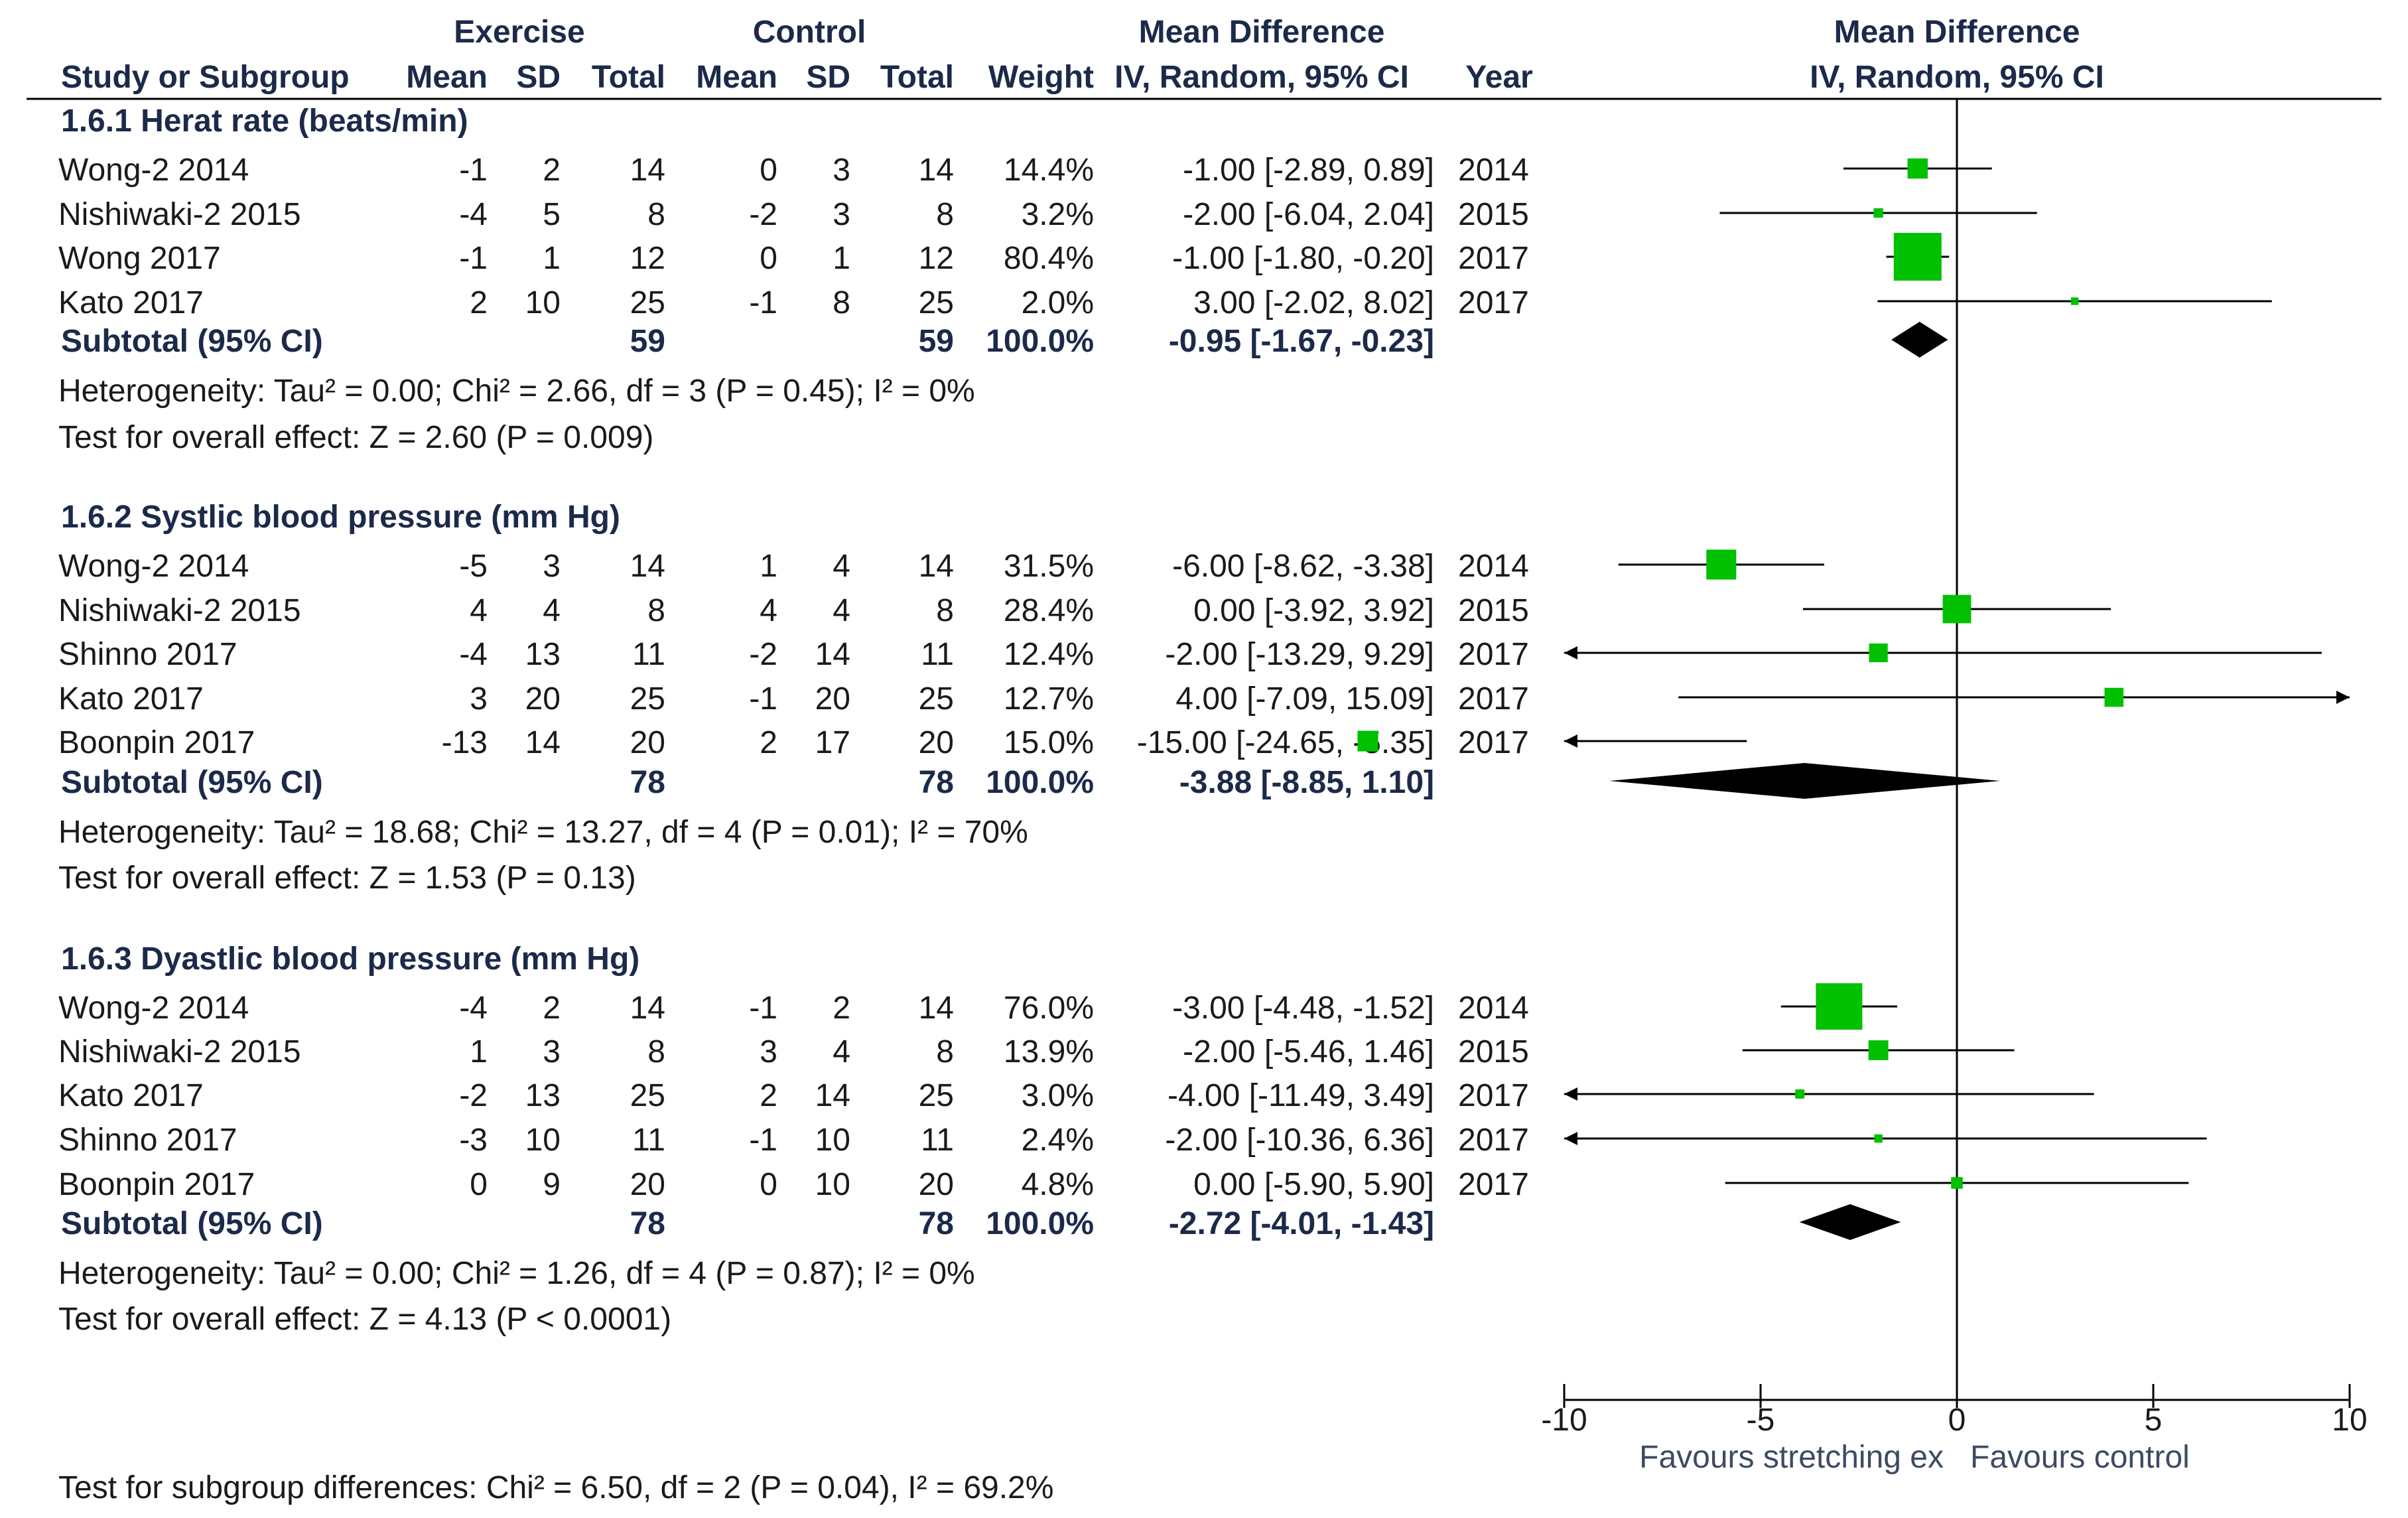  Describe the element at coordinates (1957, 77) in the screenshot. I see `plot-ci-header: IV, Random, 95% CI` at that location.